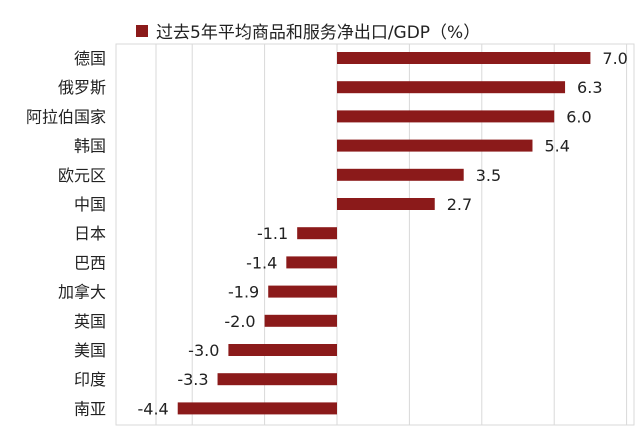 This screenshot has width=640, height=430. What do you see at coordinates (459, 204) in the screenshot?
I see `data-label: 2.7` at bounding box center [459, 204].